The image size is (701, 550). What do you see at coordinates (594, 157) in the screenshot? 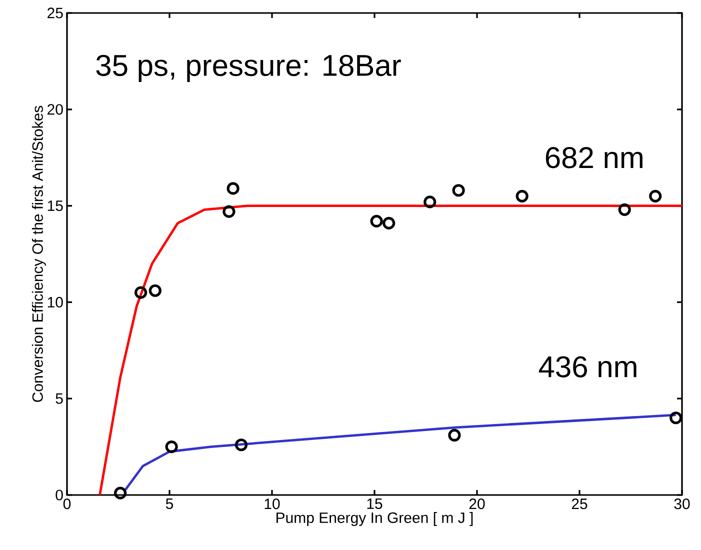
I see `series-label: 682 nm` at bounding box center [594, 157].